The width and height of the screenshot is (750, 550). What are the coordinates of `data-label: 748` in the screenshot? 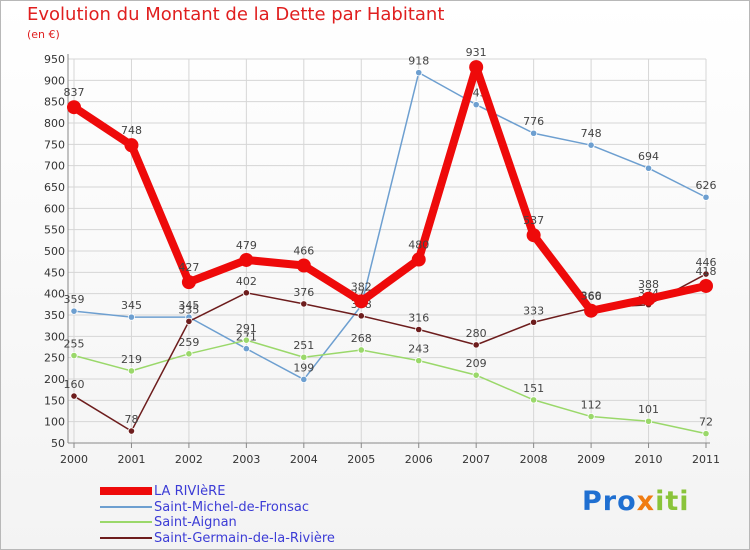 It's located at (131, 130).